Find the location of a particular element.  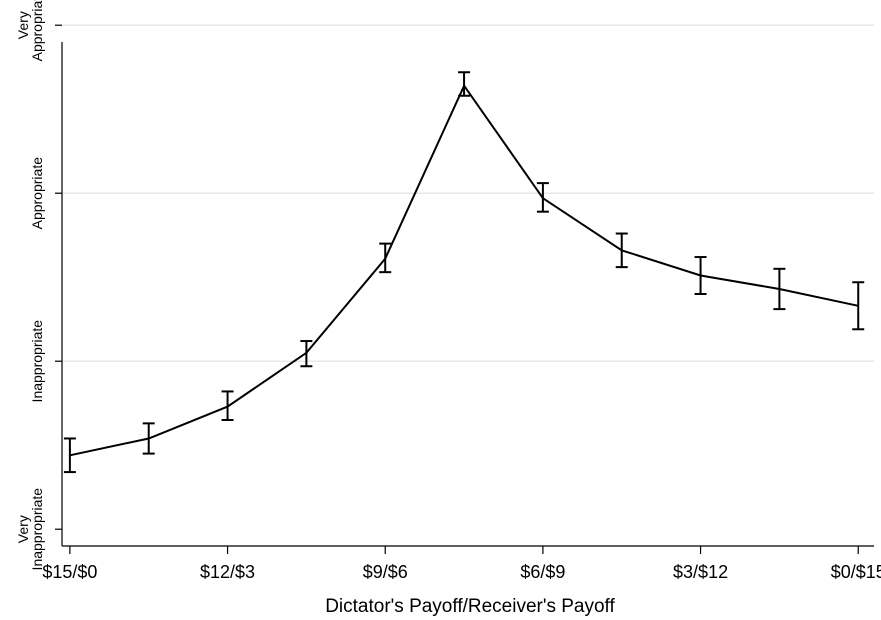

x-tick-label: $3/$12 is located at coordinates (700, 572).